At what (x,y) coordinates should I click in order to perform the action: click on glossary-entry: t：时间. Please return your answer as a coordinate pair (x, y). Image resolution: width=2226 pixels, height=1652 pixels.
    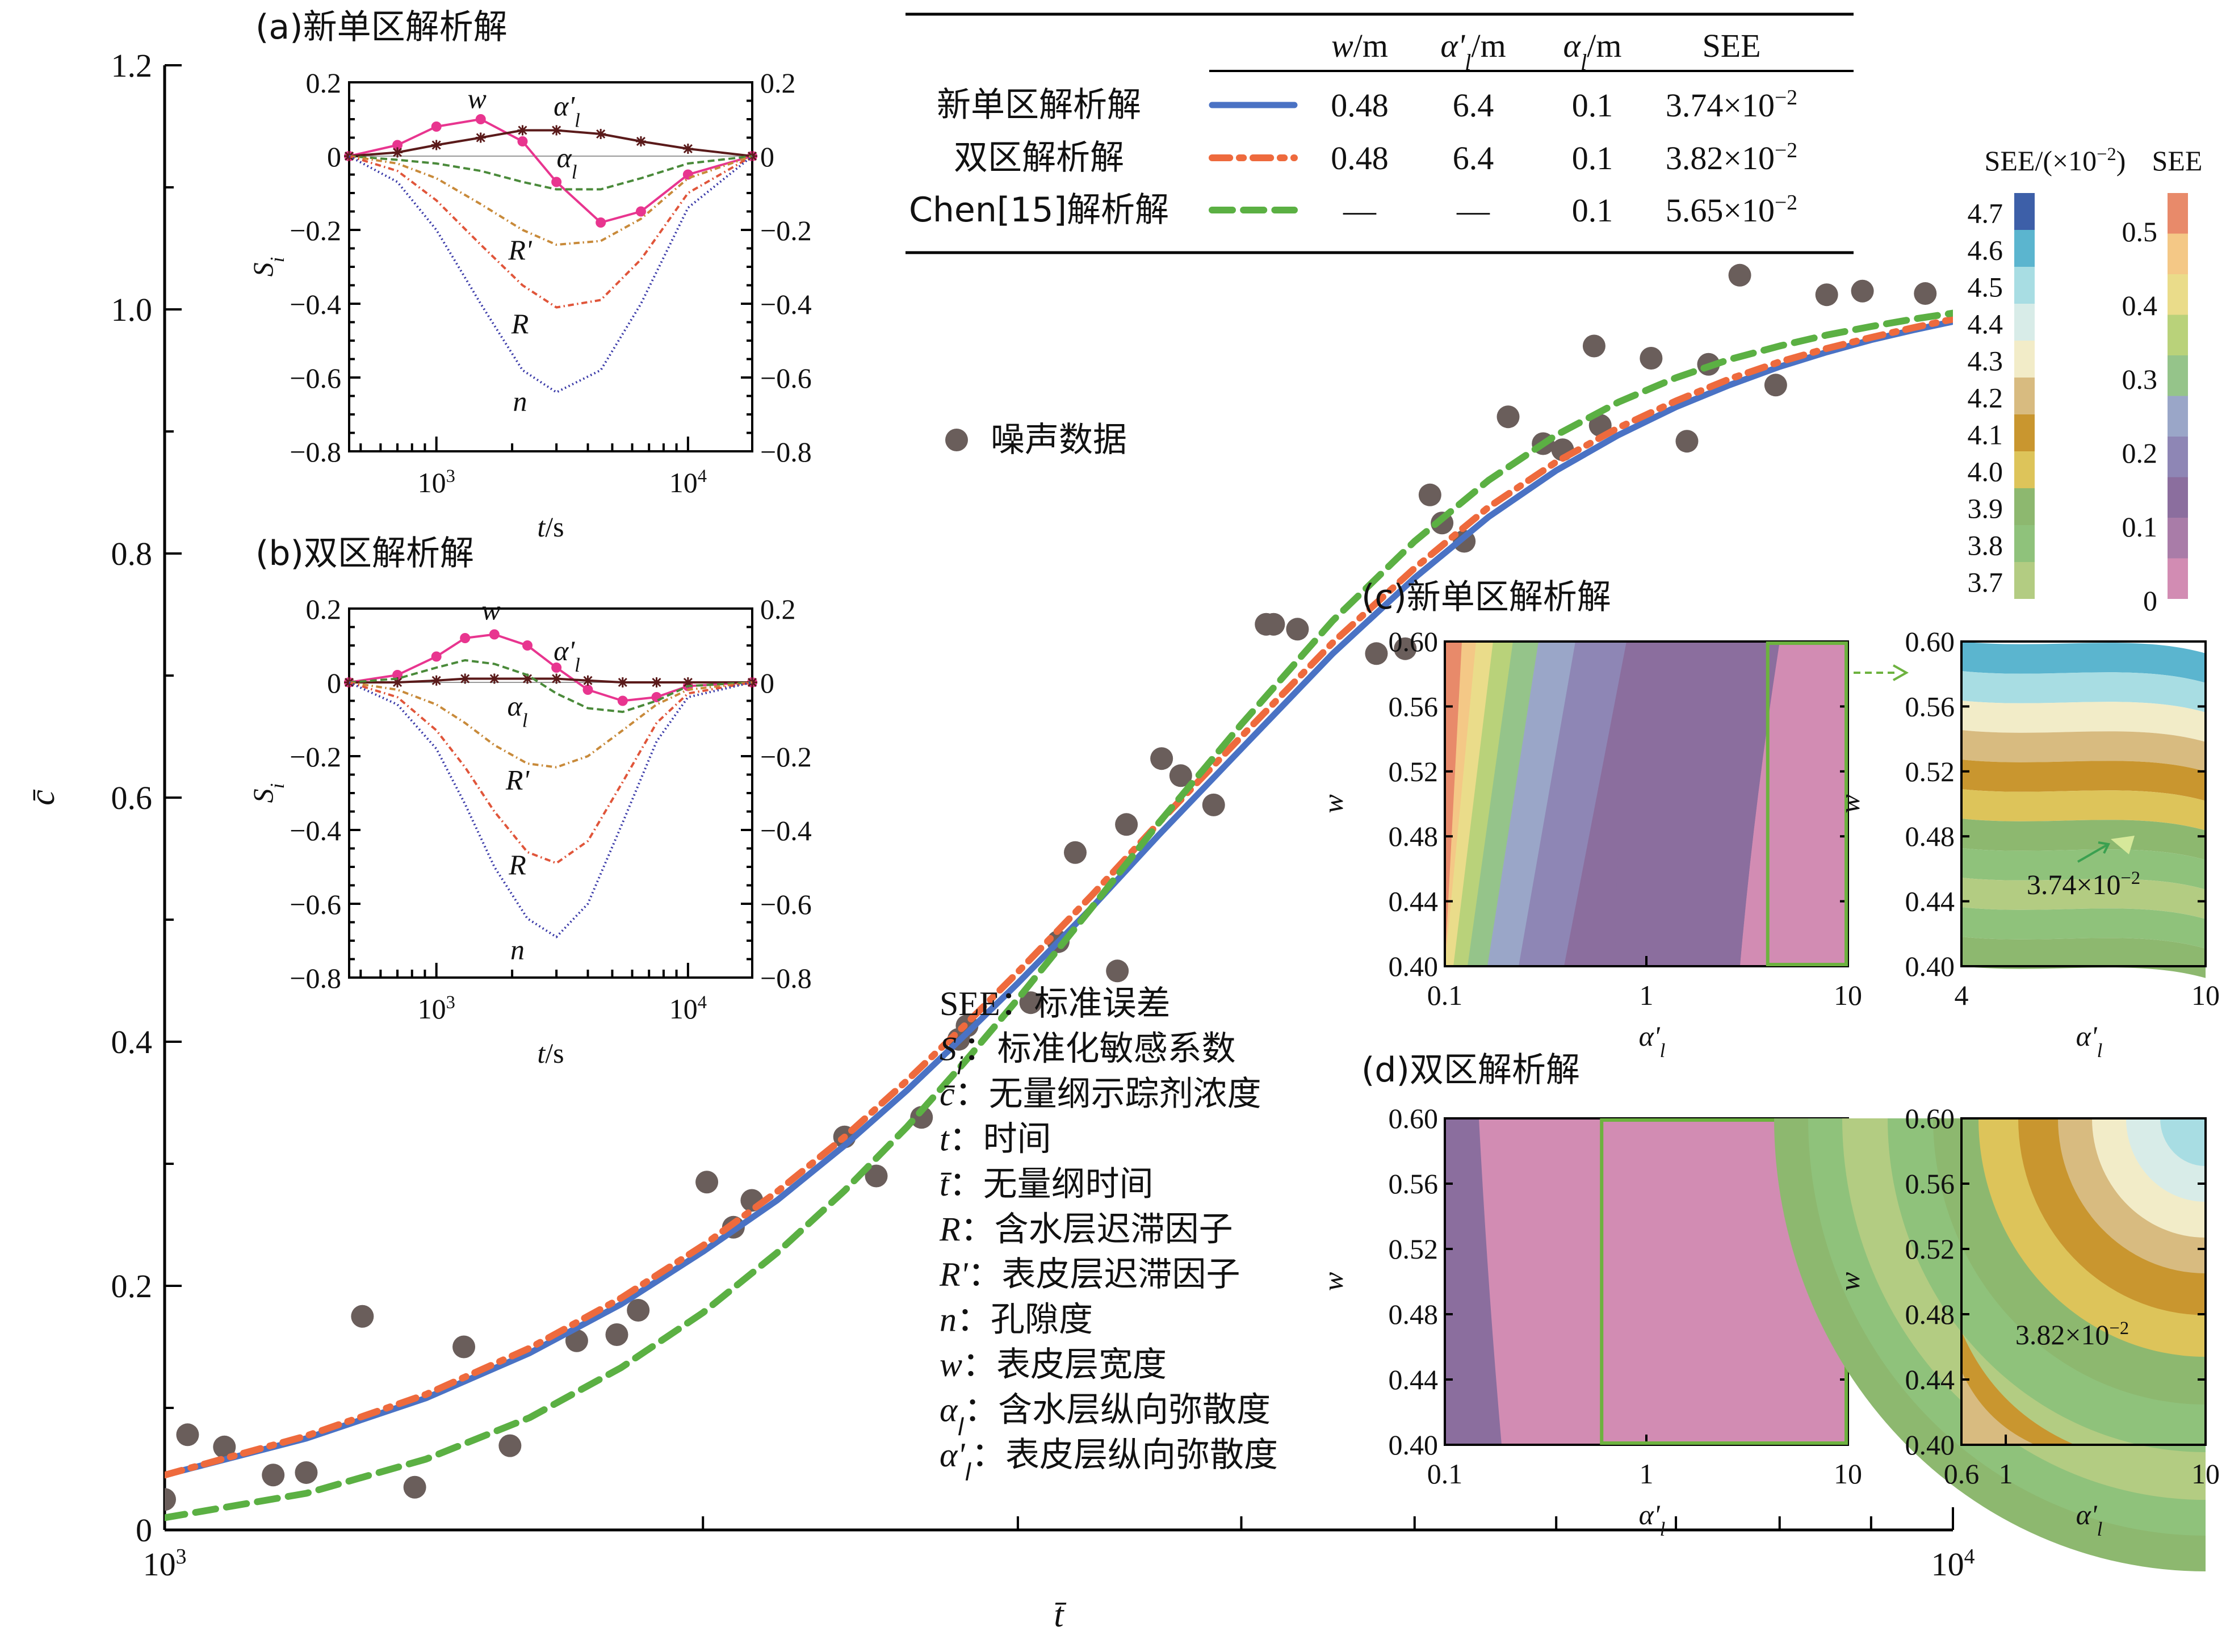
    Looking at the image, I should click on (996, 1139).